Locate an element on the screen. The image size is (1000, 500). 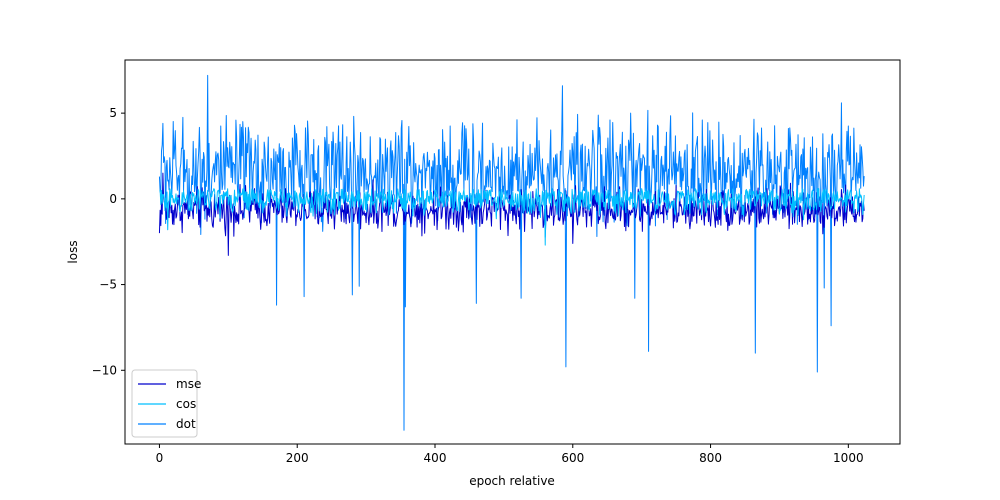
series-line-cos is located at coordinates (512, 217).